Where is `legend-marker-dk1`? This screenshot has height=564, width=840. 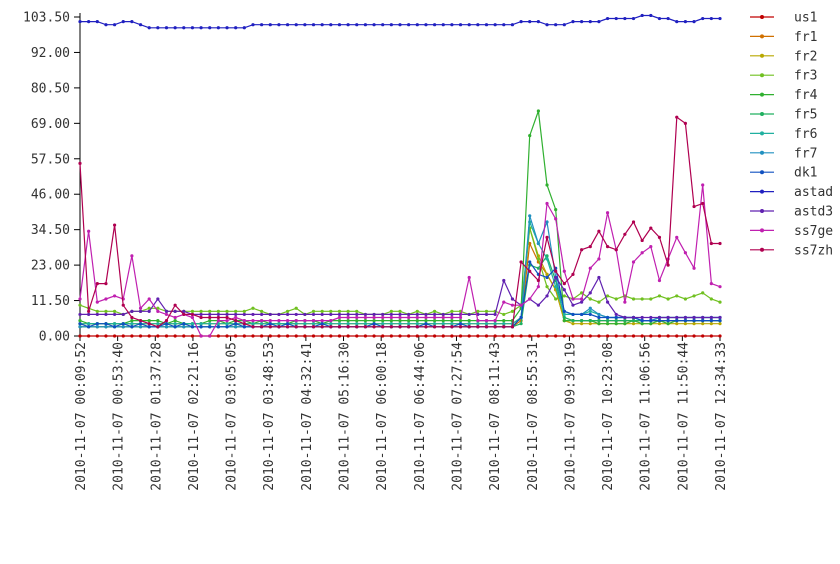 legend-marker-dk1 is located at coordinates (762, 172).